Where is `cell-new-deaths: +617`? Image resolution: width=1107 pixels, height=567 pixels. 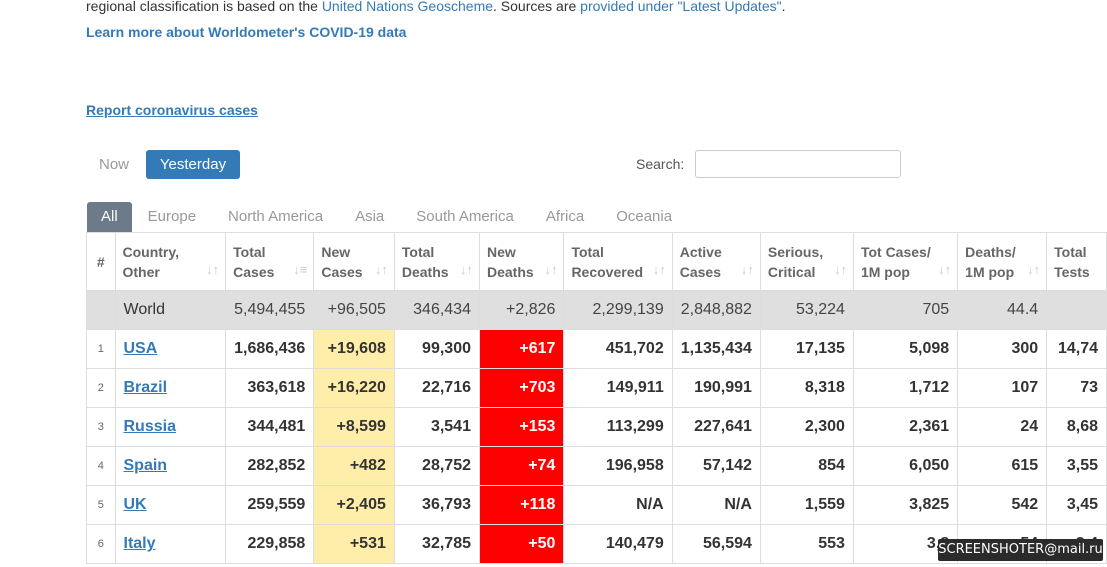 cell-new-deaths: +617 is located at coordinates (521, 349).